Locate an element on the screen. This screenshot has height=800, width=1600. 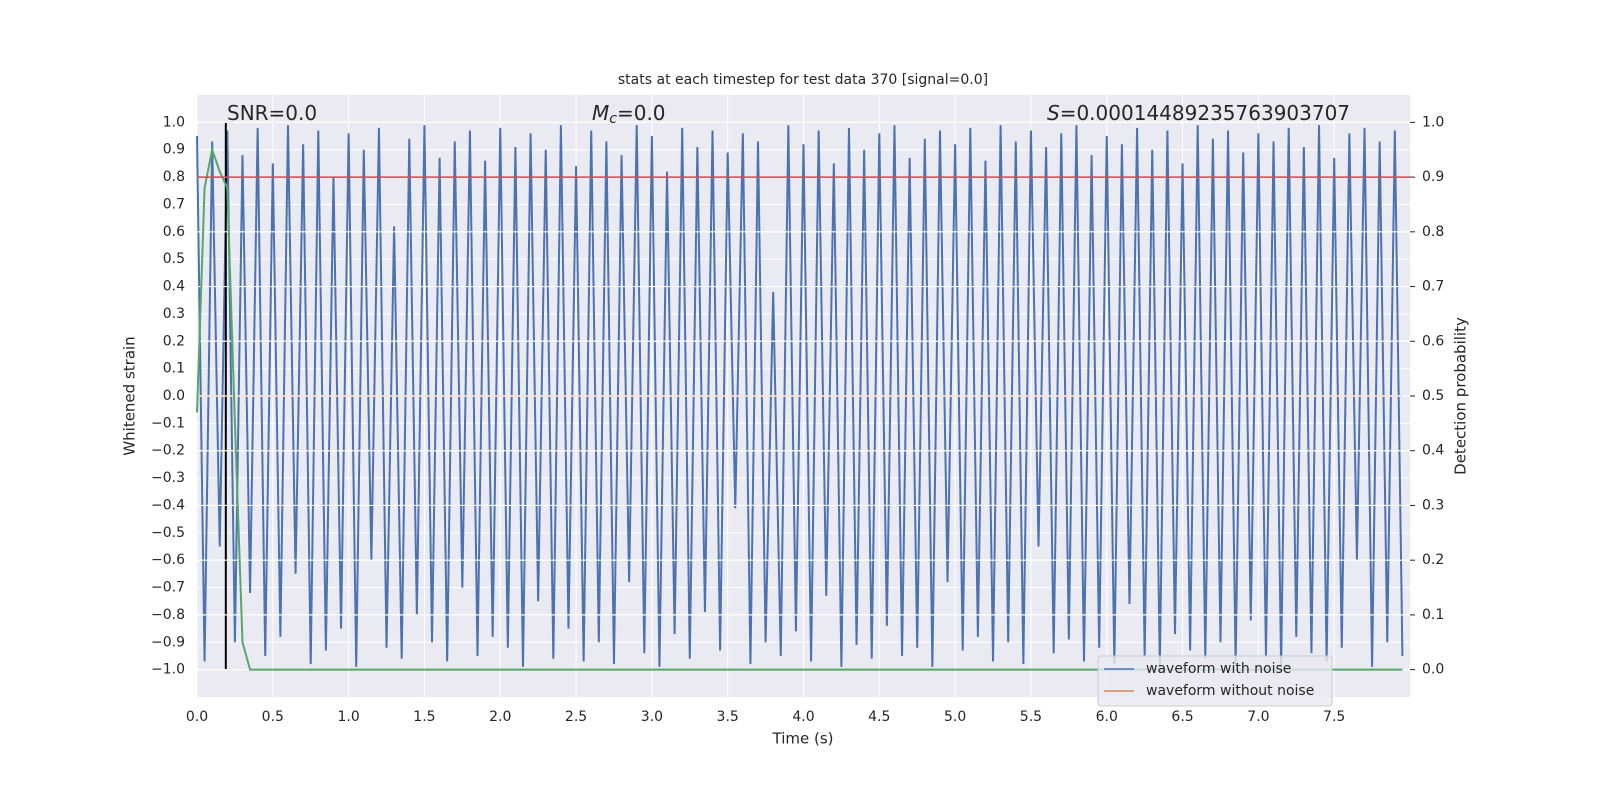
y-tick-label: 0.7 is located at coordinates (174, 204).